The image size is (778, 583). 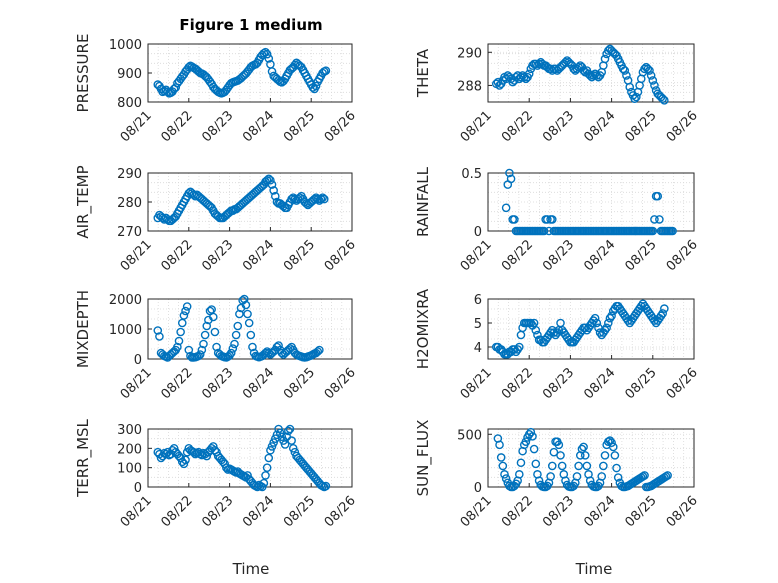 I want to click on x-axis-label-right: Time, so click(x=594, y=569).